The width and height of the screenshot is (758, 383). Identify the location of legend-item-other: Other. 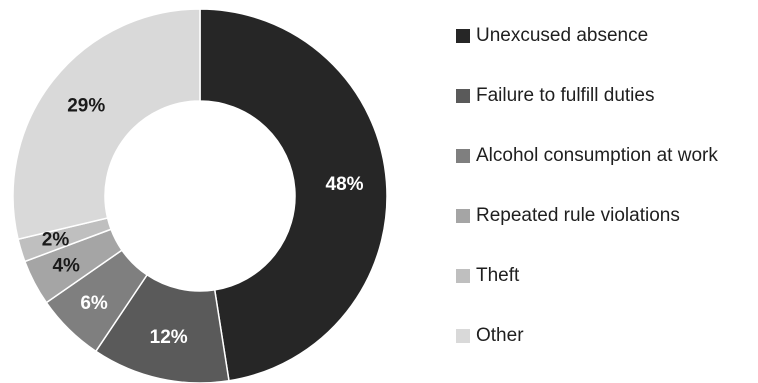
(490, 335).